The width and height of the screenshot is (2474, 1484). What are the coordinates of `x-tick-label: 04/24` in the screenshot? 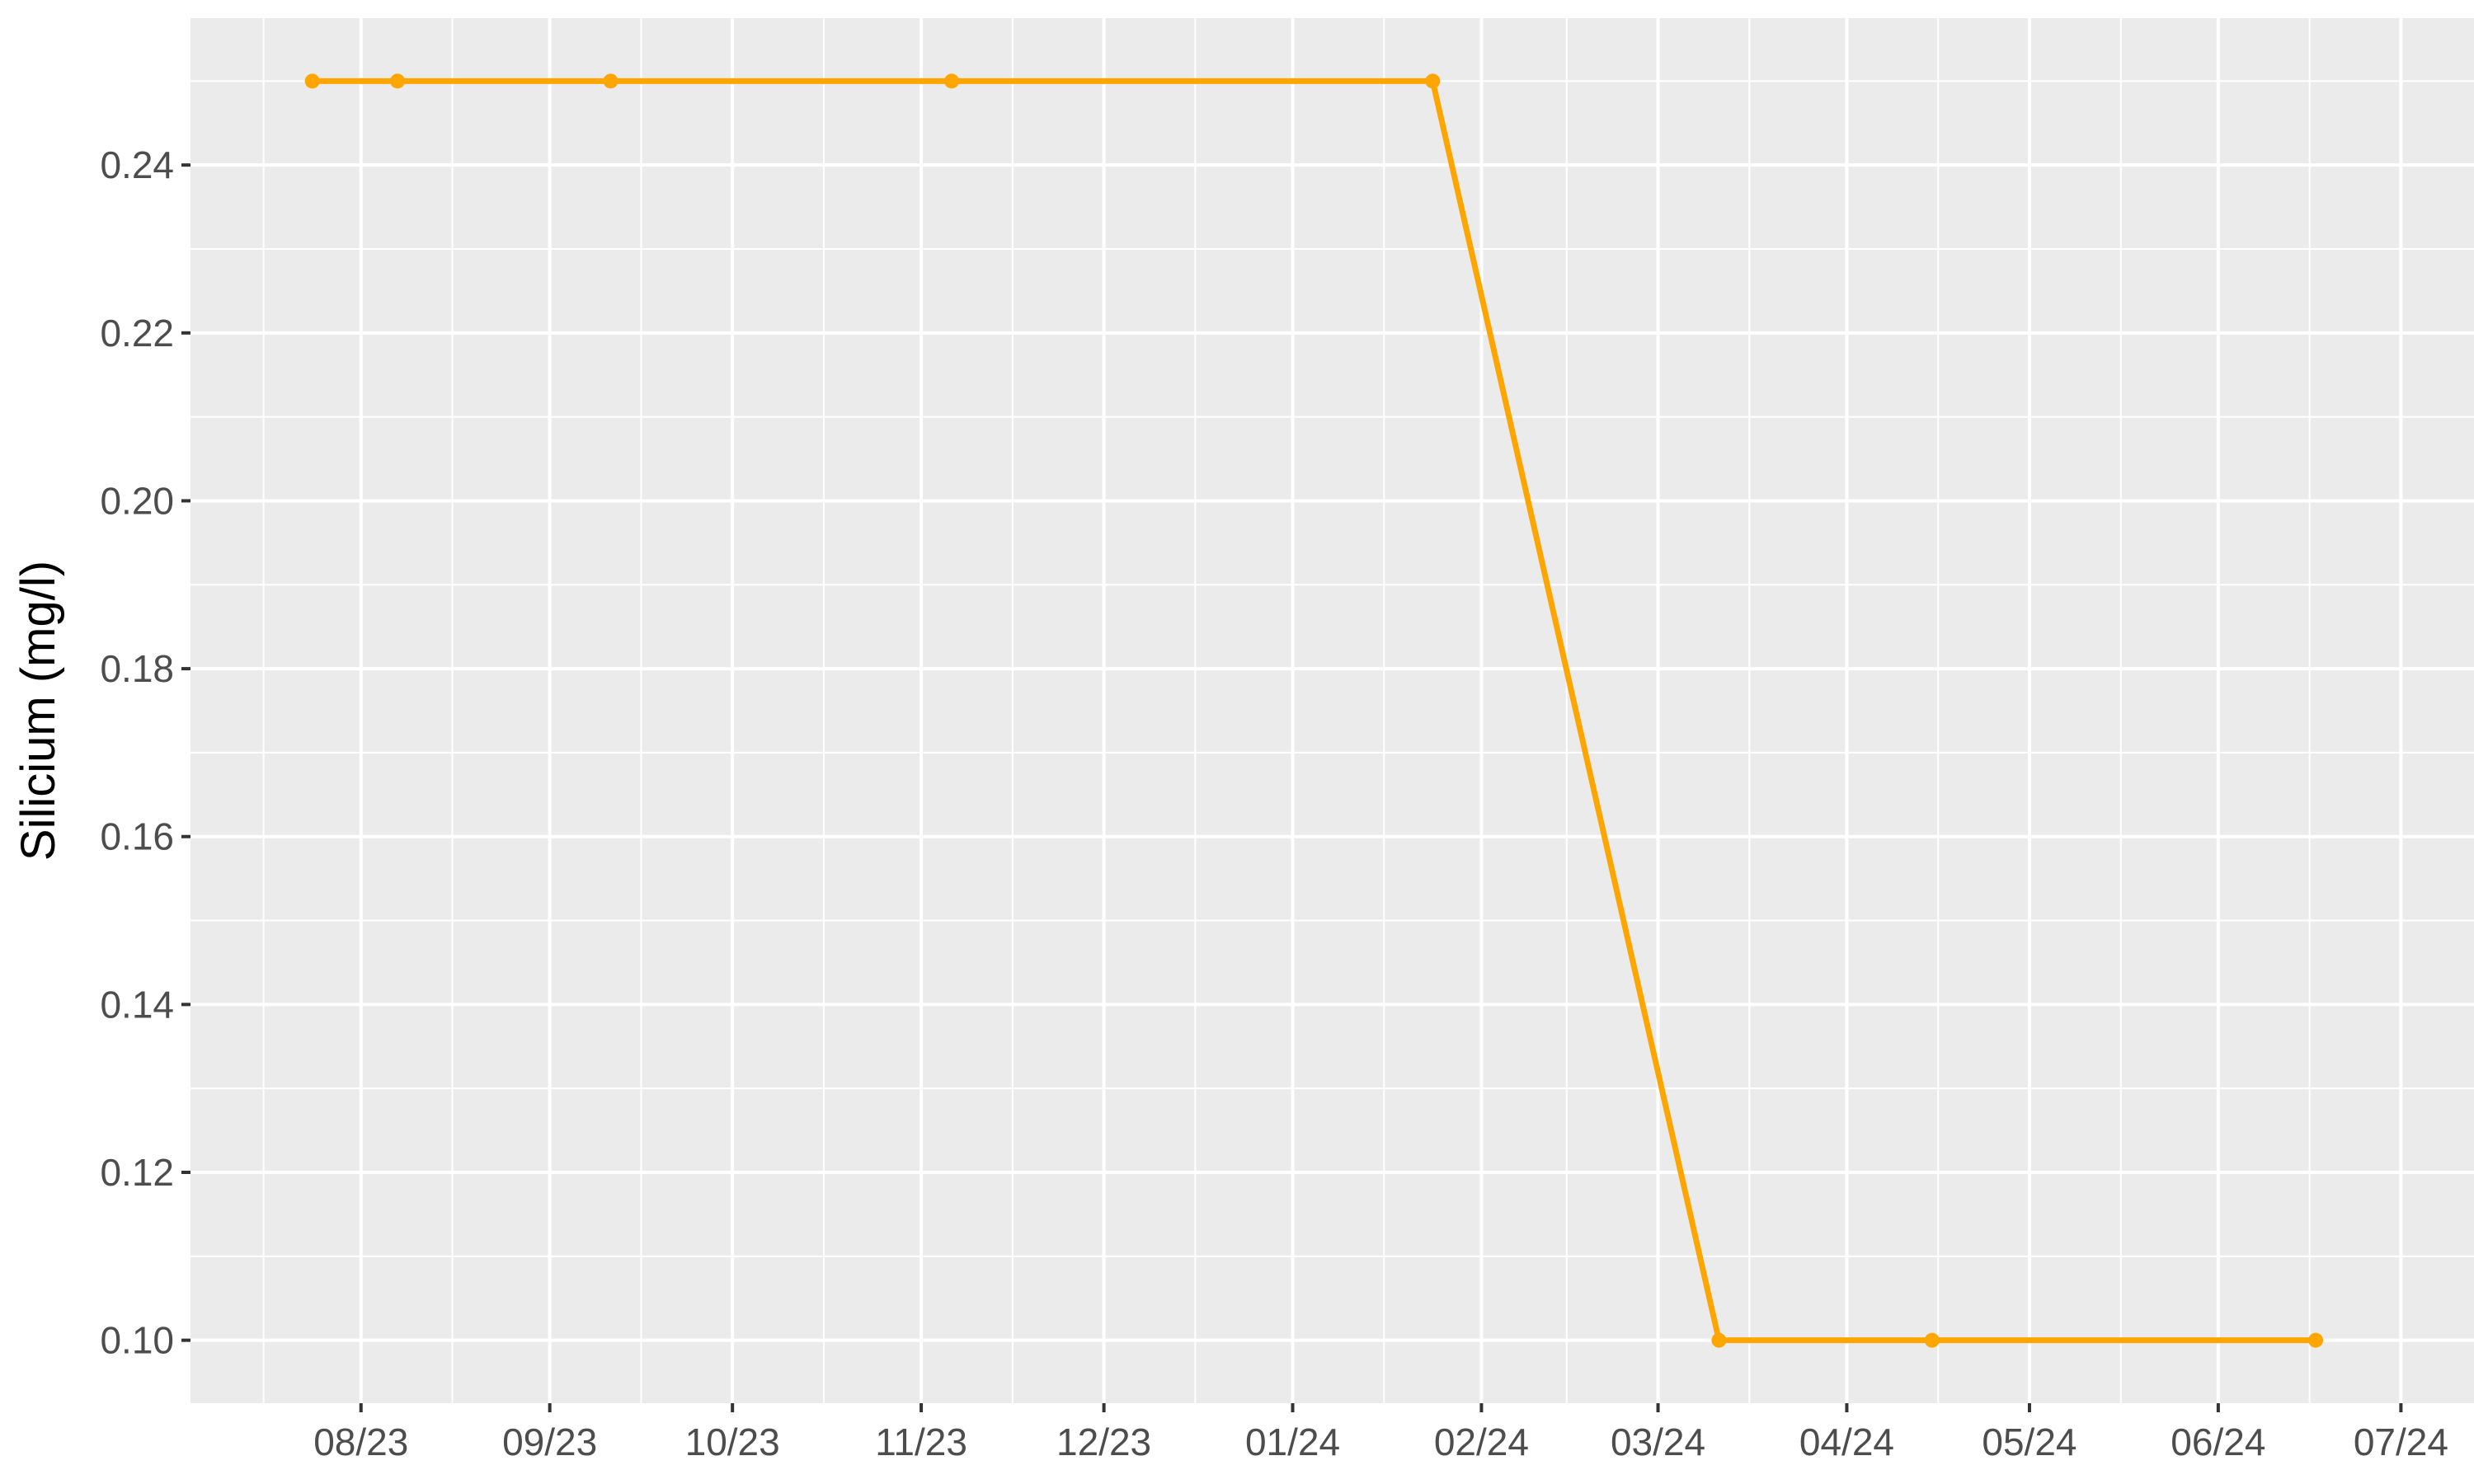 It's located at (1846, 1442).